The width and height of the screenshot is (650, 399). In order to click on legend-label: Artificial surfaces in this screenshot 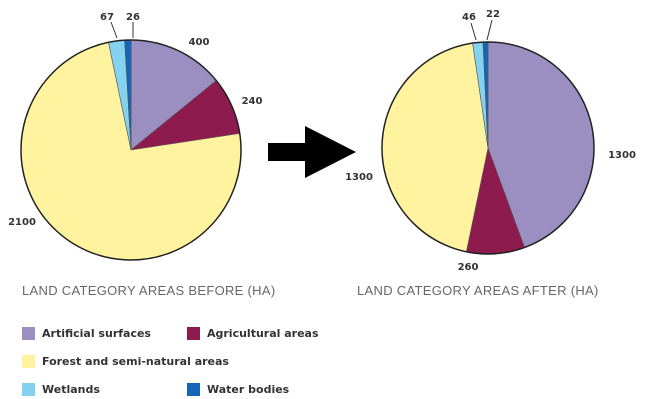, I will do `click(96, 333)`.